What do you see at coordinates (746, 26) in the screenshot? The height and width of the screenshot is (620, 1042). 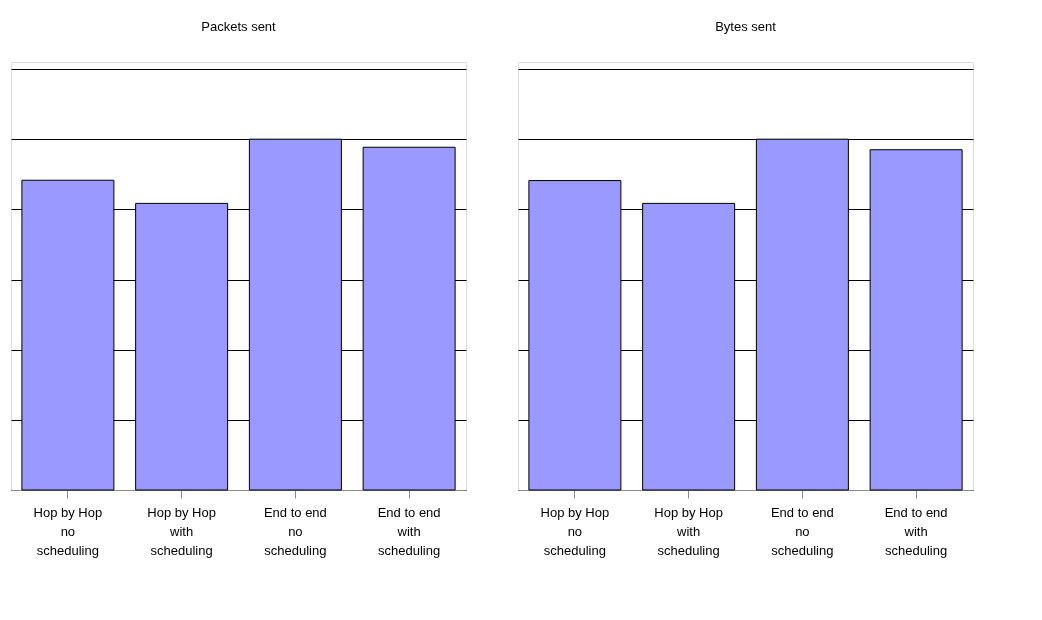 I see `chart-title: Bytes sent` at bounding box center [746, 26].